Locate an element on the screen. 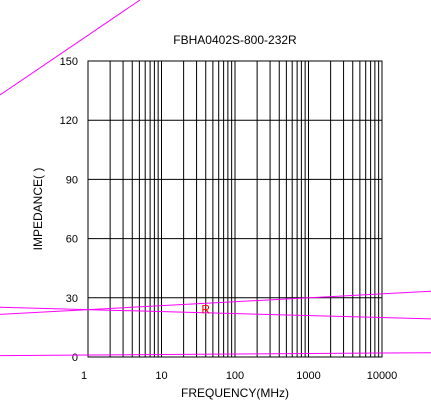 The height and width of the screenshot is (416, 431). y-tick-label: 150 is located at coordinates (69, 62).